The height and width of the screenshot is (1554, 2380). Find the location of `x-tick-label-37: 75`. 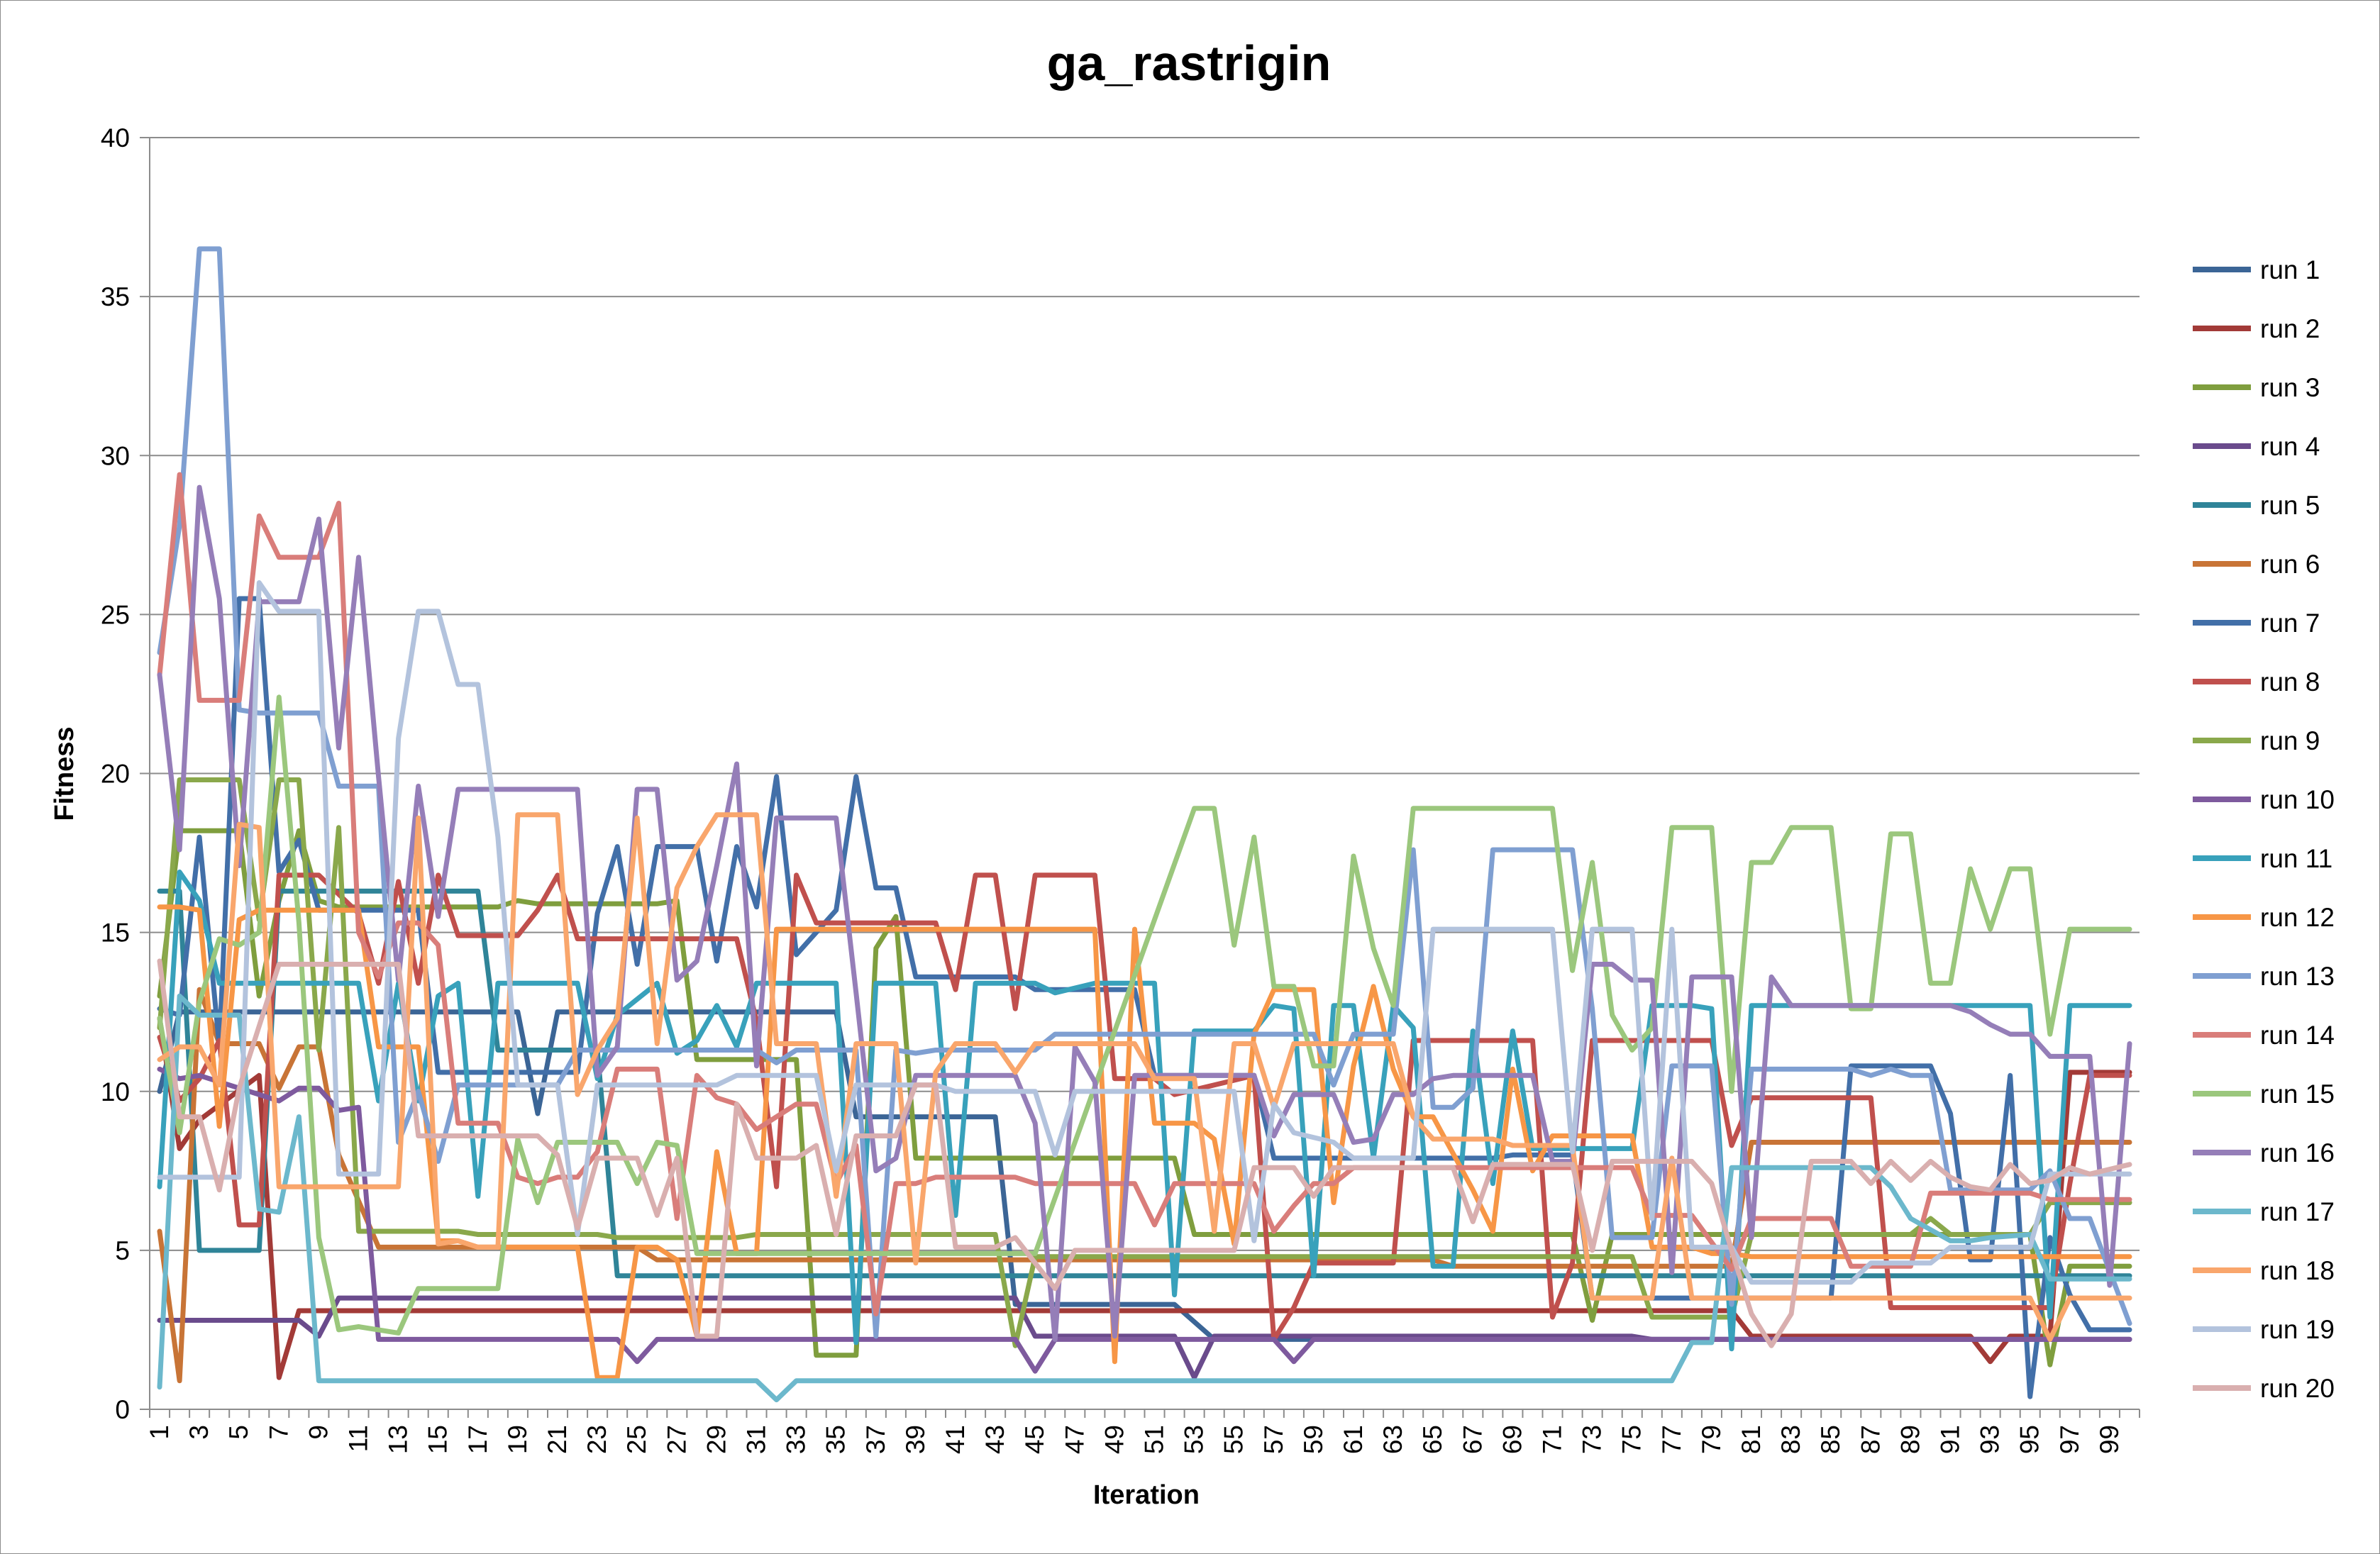

x-tick-label-37: 75 is located at coordinates (1632, 1439).